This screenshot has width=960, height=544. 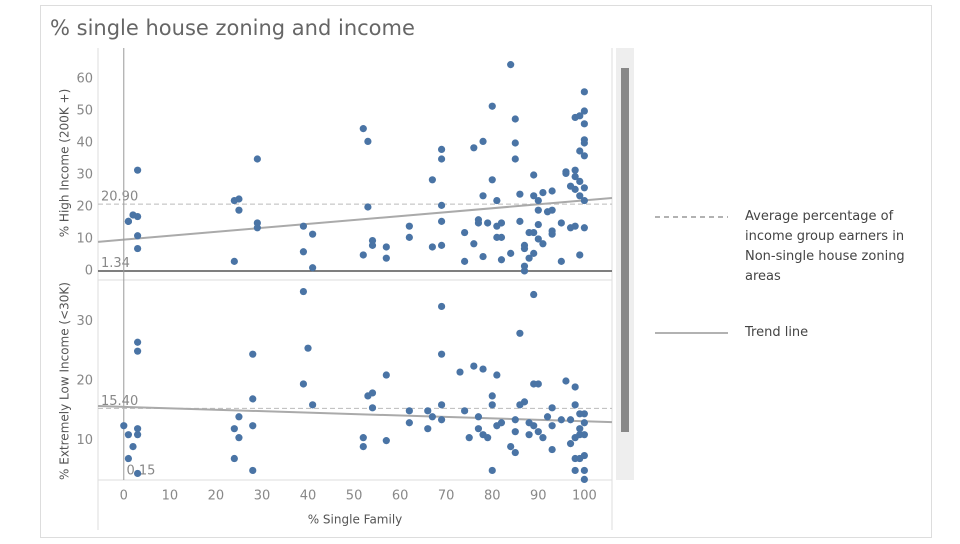 I want to click on x-tick-label: 40, so click(x=308, y=496).